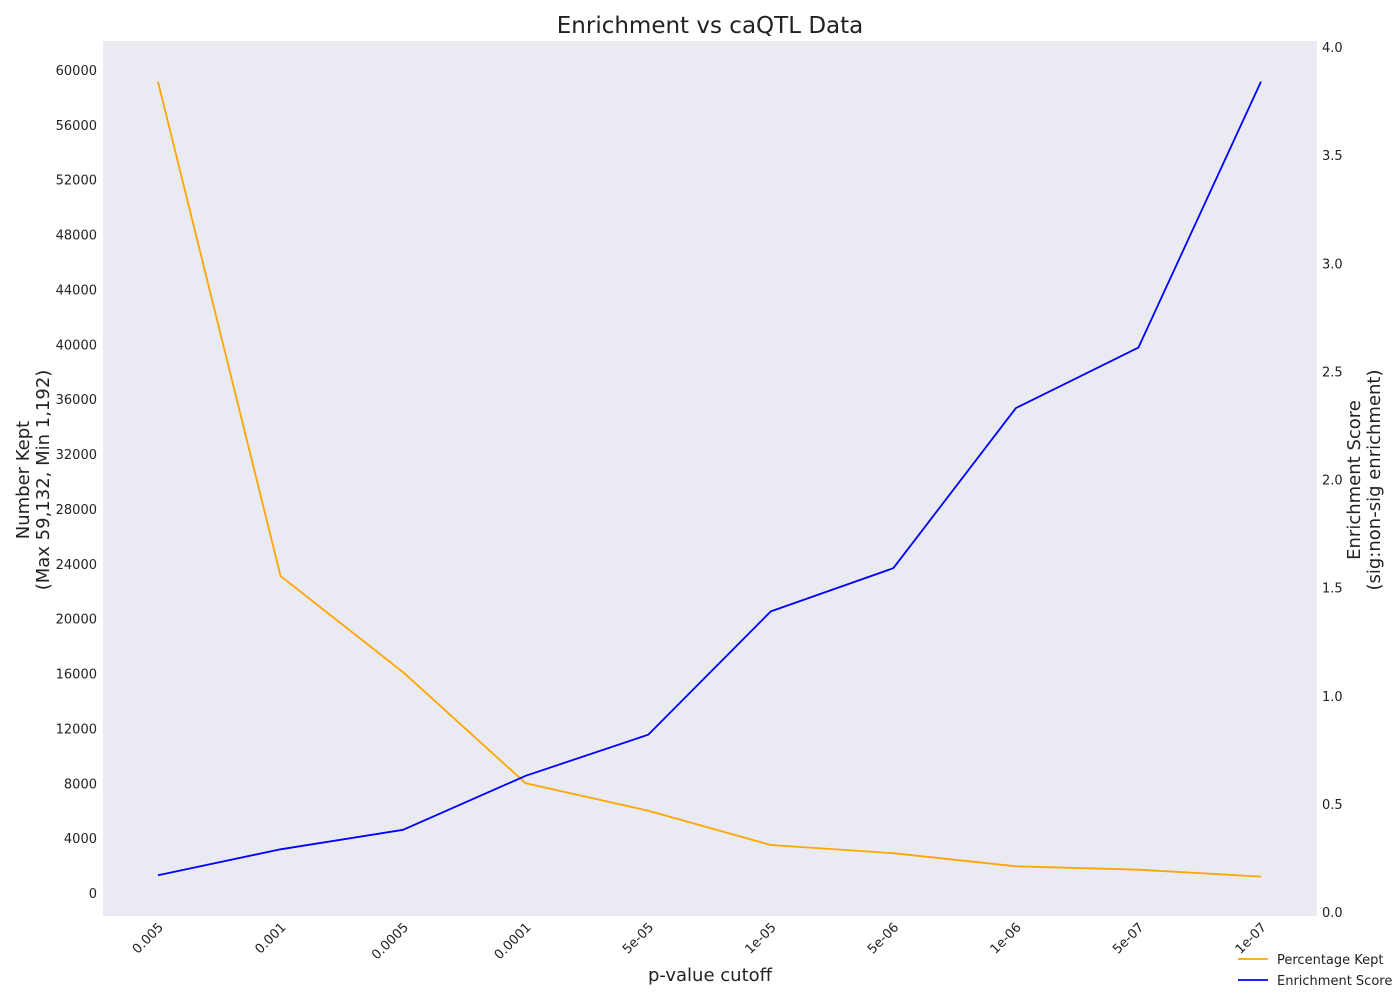 This screenshot has width=1400, height=1000. Describe the element at coordinates (638, 938) in the screenshot. I see `x-tick-label: 5e-05` at that location.